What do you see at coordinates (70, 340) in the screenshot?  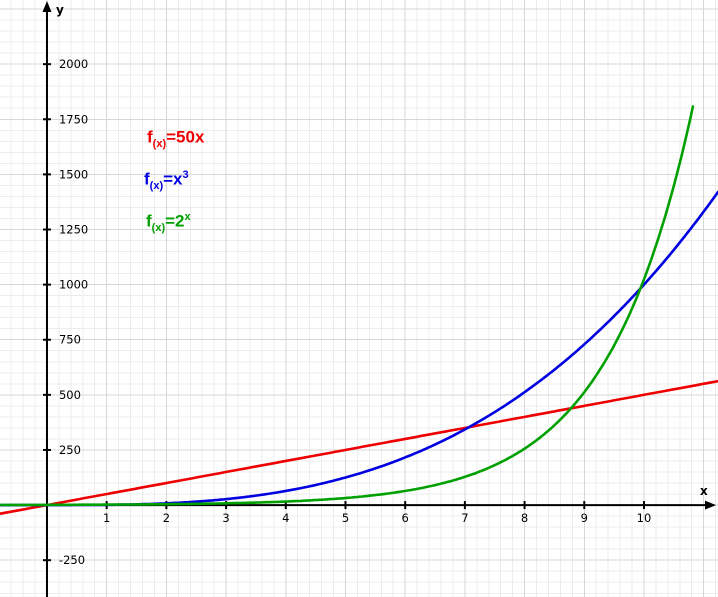 I see `y-tick-label: 750` at bounding box center [70, 340].